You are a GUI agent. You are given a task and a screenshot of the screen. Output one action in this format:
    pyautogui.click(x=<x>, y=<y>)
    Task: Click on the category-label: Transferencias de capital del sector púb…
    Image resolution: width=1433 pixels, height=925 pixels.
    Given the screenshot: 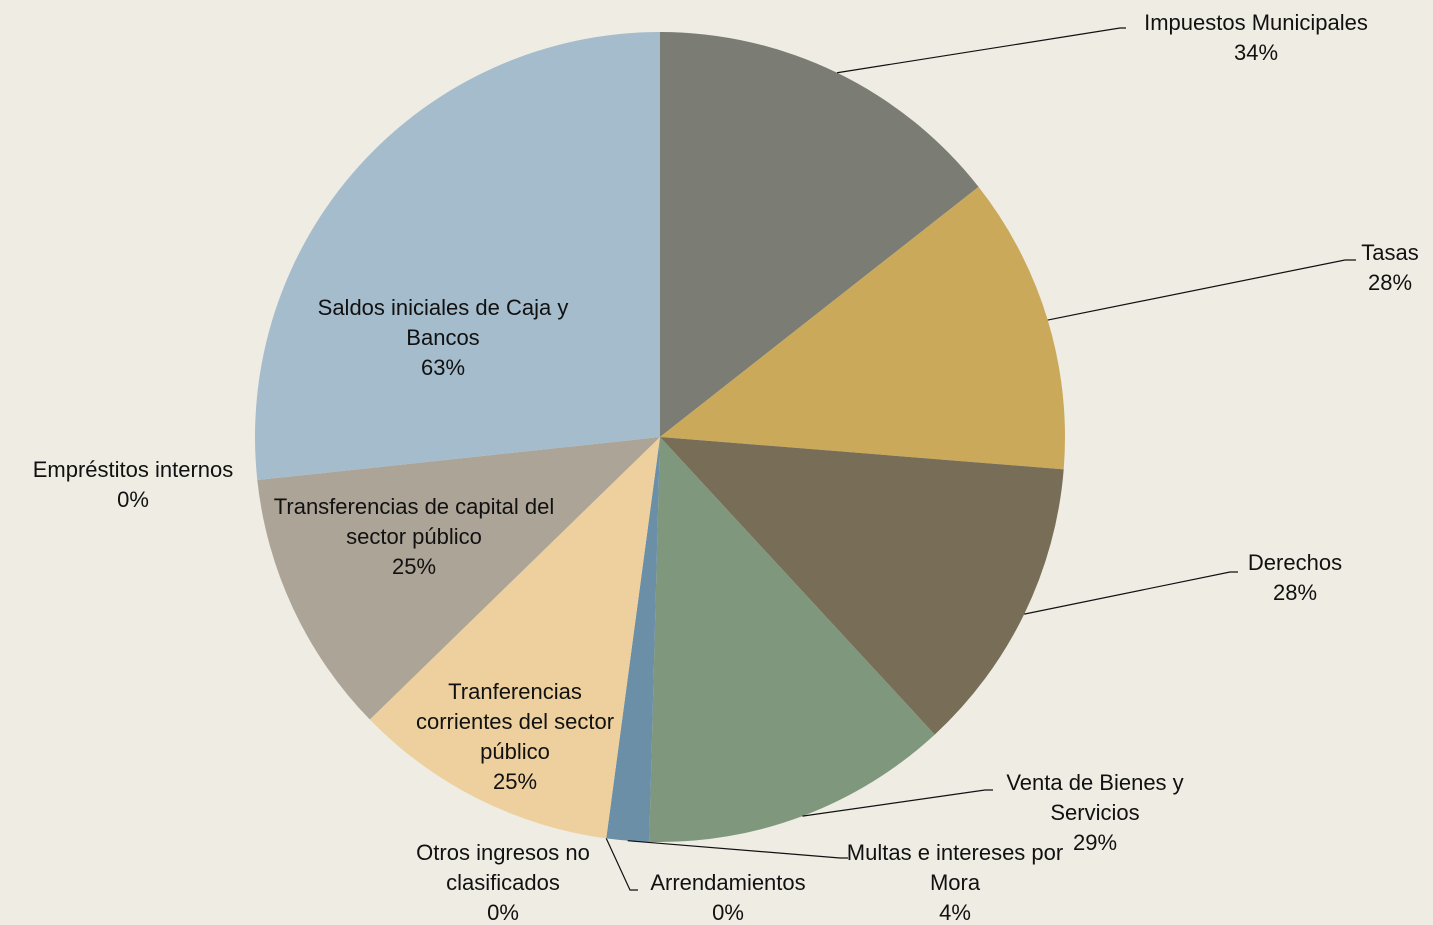 What is the action you would take?
    pyautogui.click(x=414, y=521)
    